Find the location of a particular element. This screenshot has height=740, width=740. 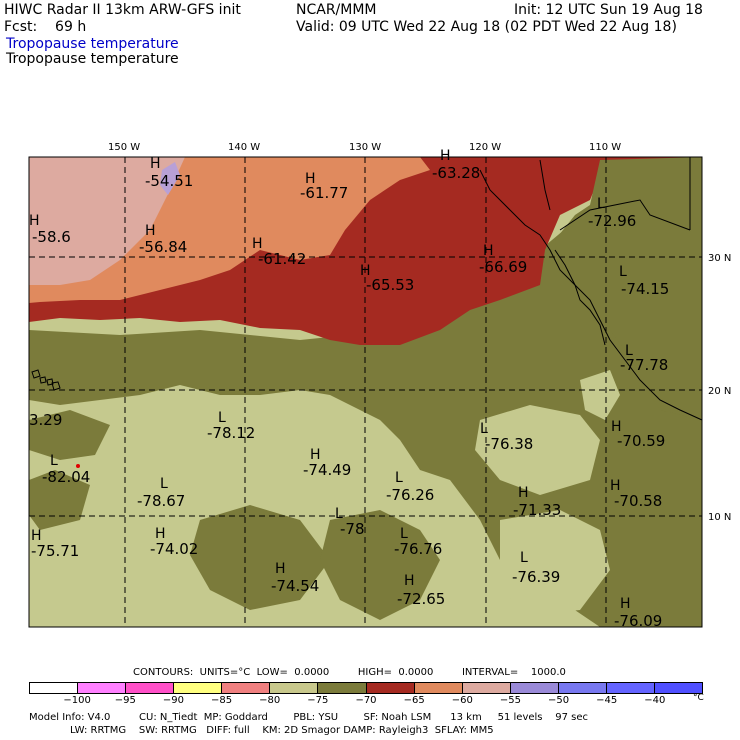

extremum-value: -54.51 is located at coordinates (169, 181).